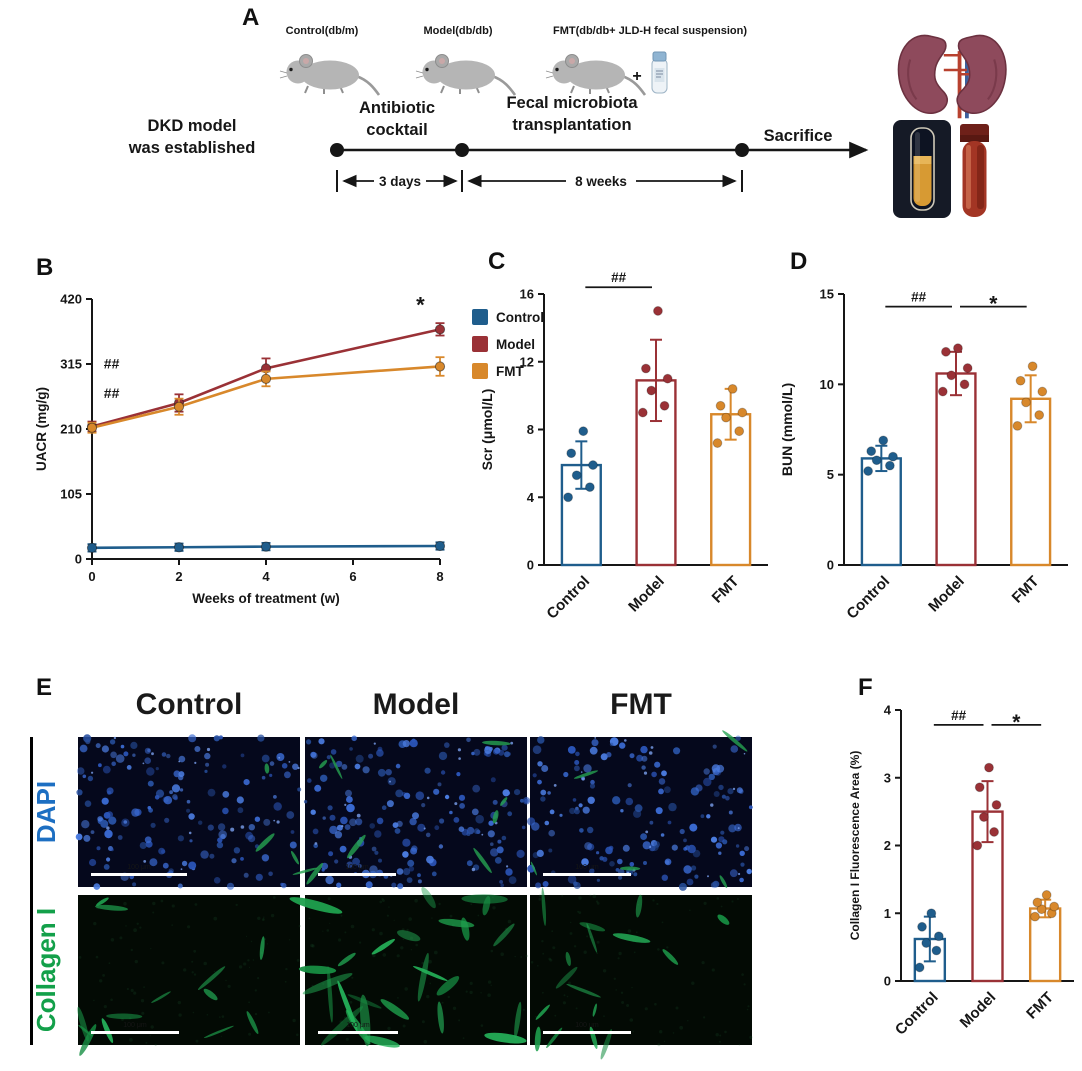 This screenshot has width=1082, height=1071. I want to click on group-label-model: Model(db/db), so click(457, 31).